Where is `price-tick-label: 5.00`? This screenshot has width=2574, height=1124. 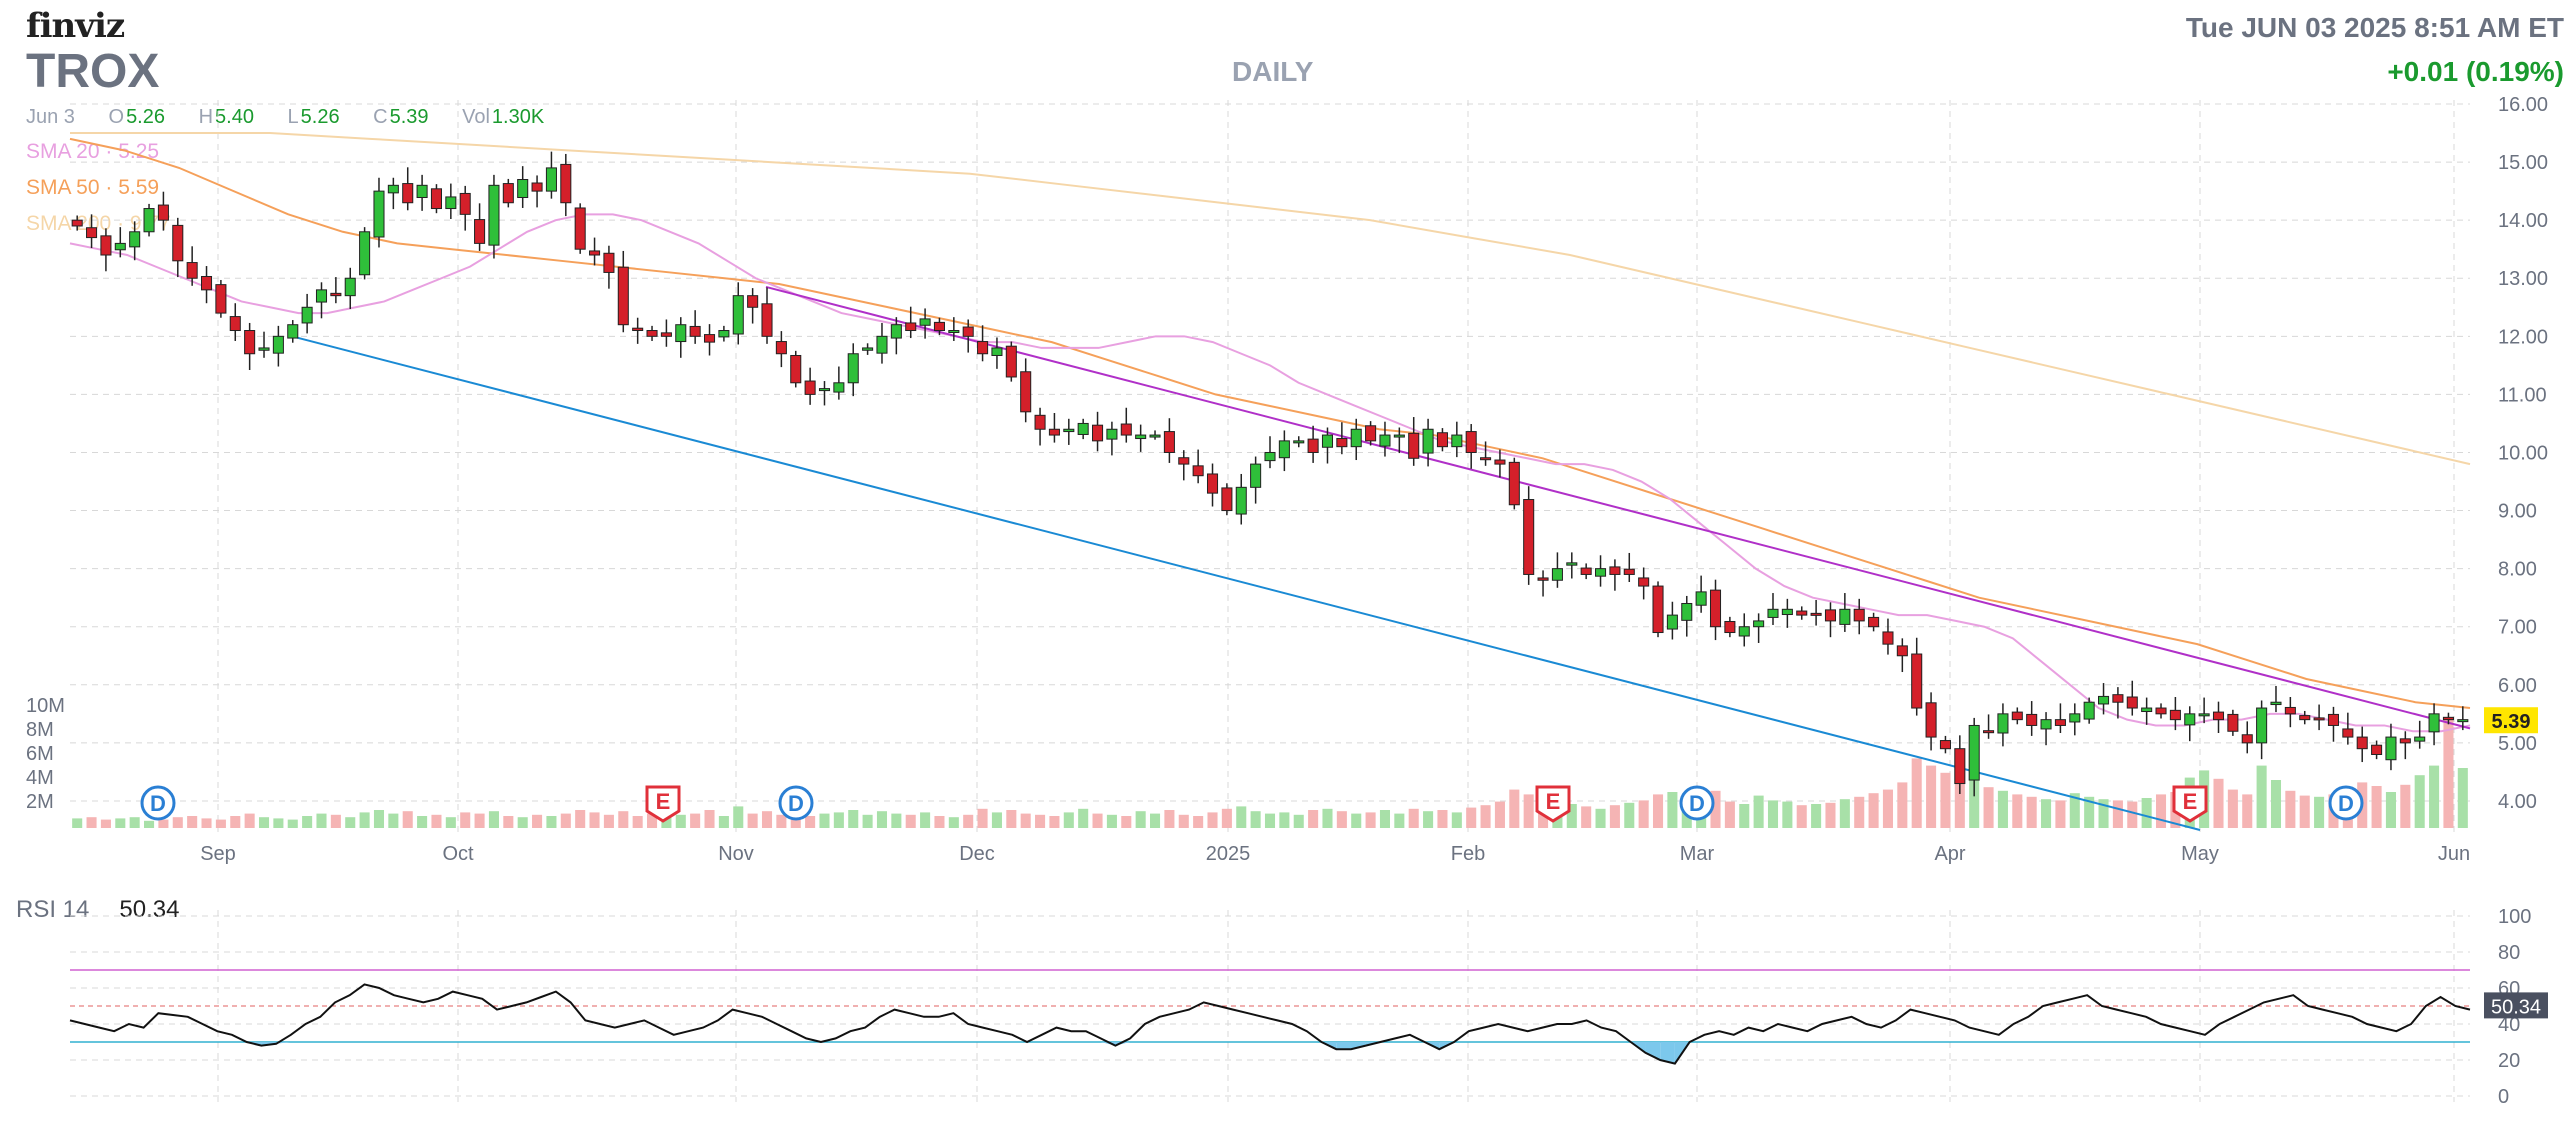 price-tick-label: 5.00 is located at coordinates (2517, 744).